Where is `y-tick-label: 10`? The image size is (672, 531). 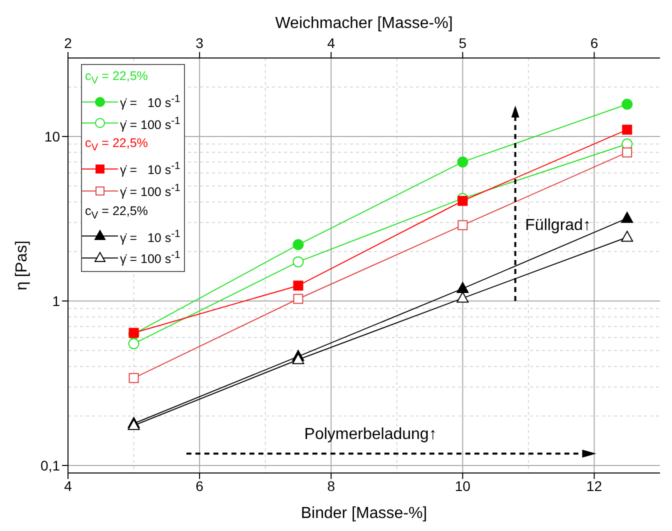 y-tick-label: 10 is located at coordinates (52, 136).